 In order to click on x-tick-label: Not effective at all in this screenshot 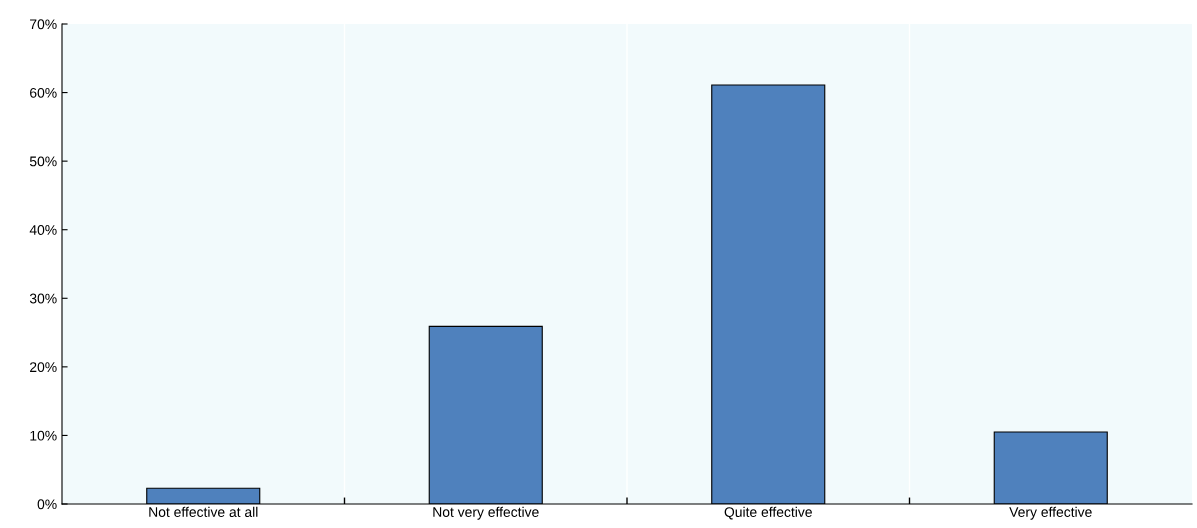, I will do `click(203, 511)`.